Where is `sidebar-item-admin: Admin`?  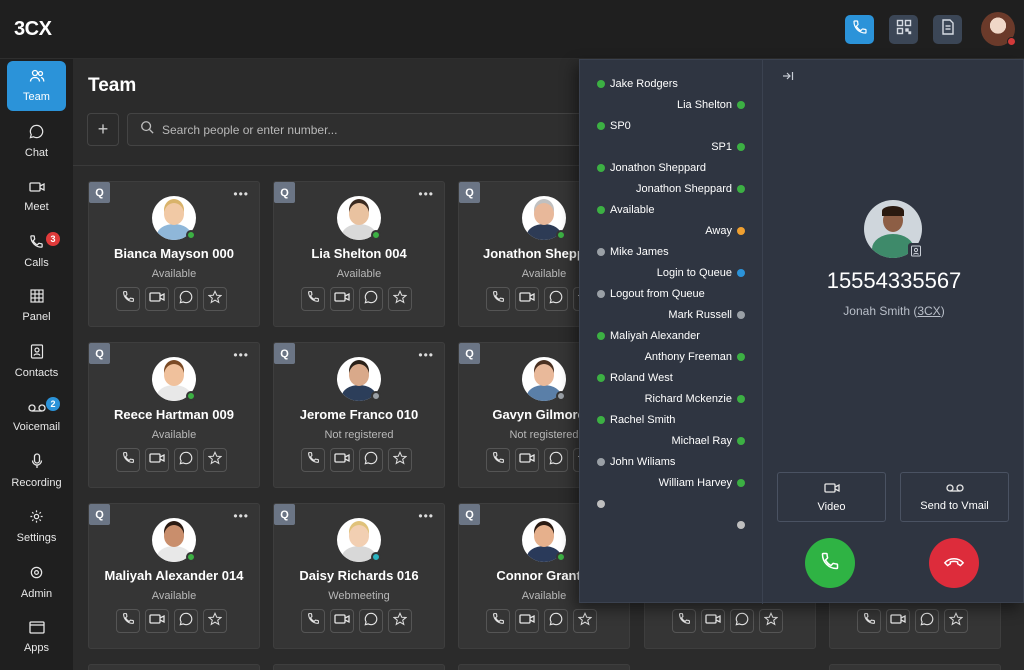 sidebar-item-admin: Admin is located at coordinates (36, 582).